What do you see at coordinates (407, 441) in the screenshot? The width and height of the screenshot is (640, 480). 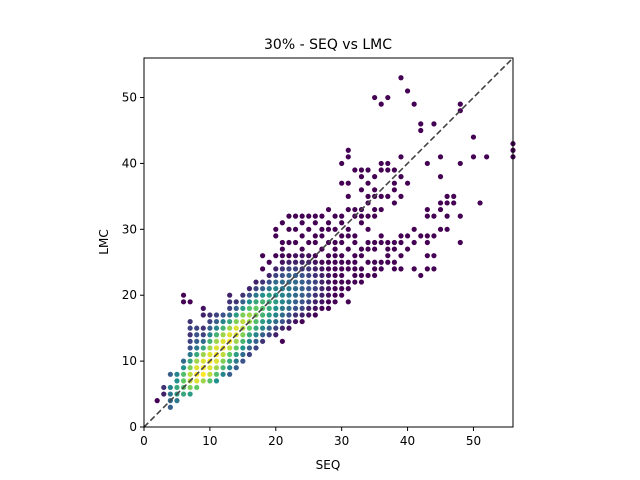 I see `x-tick-label: 40` at bounding box center [407, 441].